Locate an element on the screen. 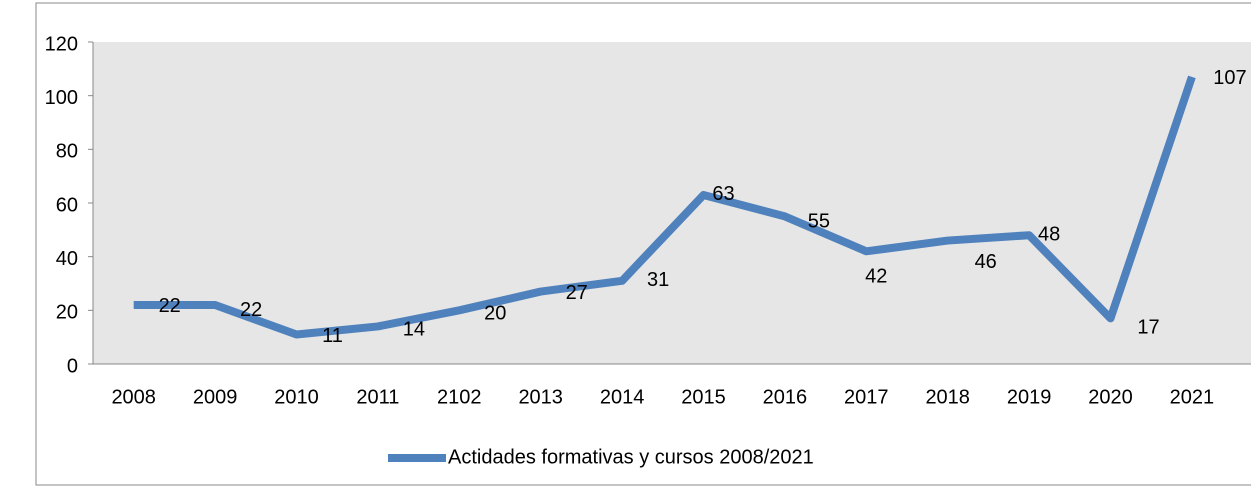 This screenshot has width=1251, height=488. data-label: 63 is located at coordinates (723, 194).